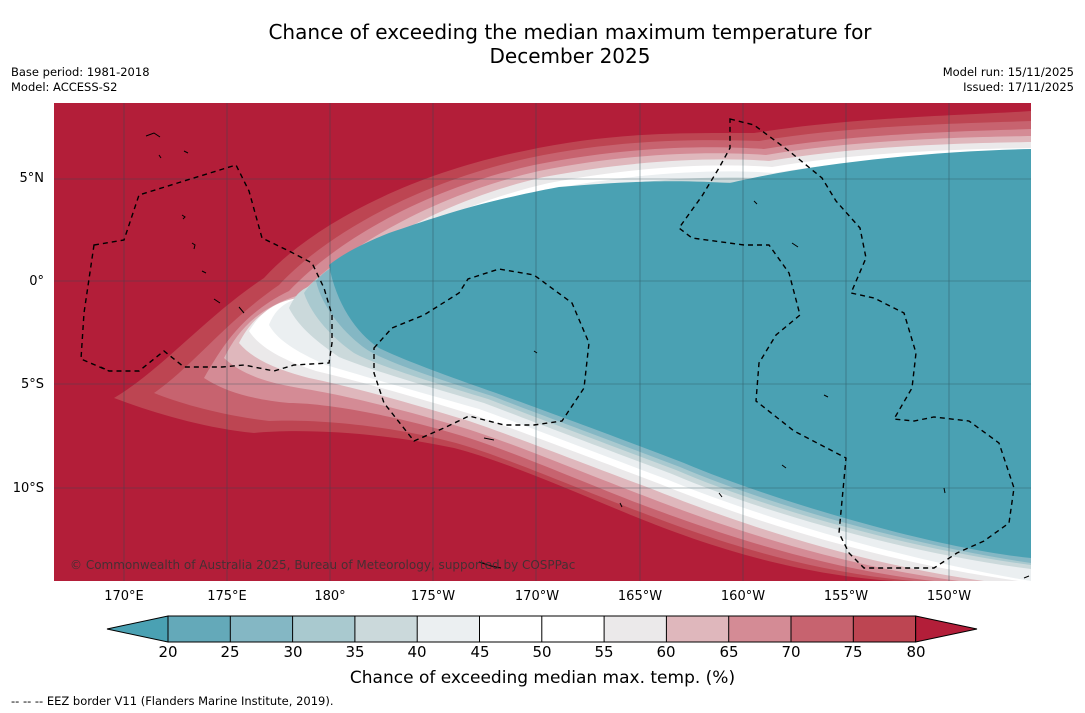  What do you see at coordinates (206, 268) in the screenshot?
I see `eez-kiribati-gilbert` at bounding box center [206, 268].